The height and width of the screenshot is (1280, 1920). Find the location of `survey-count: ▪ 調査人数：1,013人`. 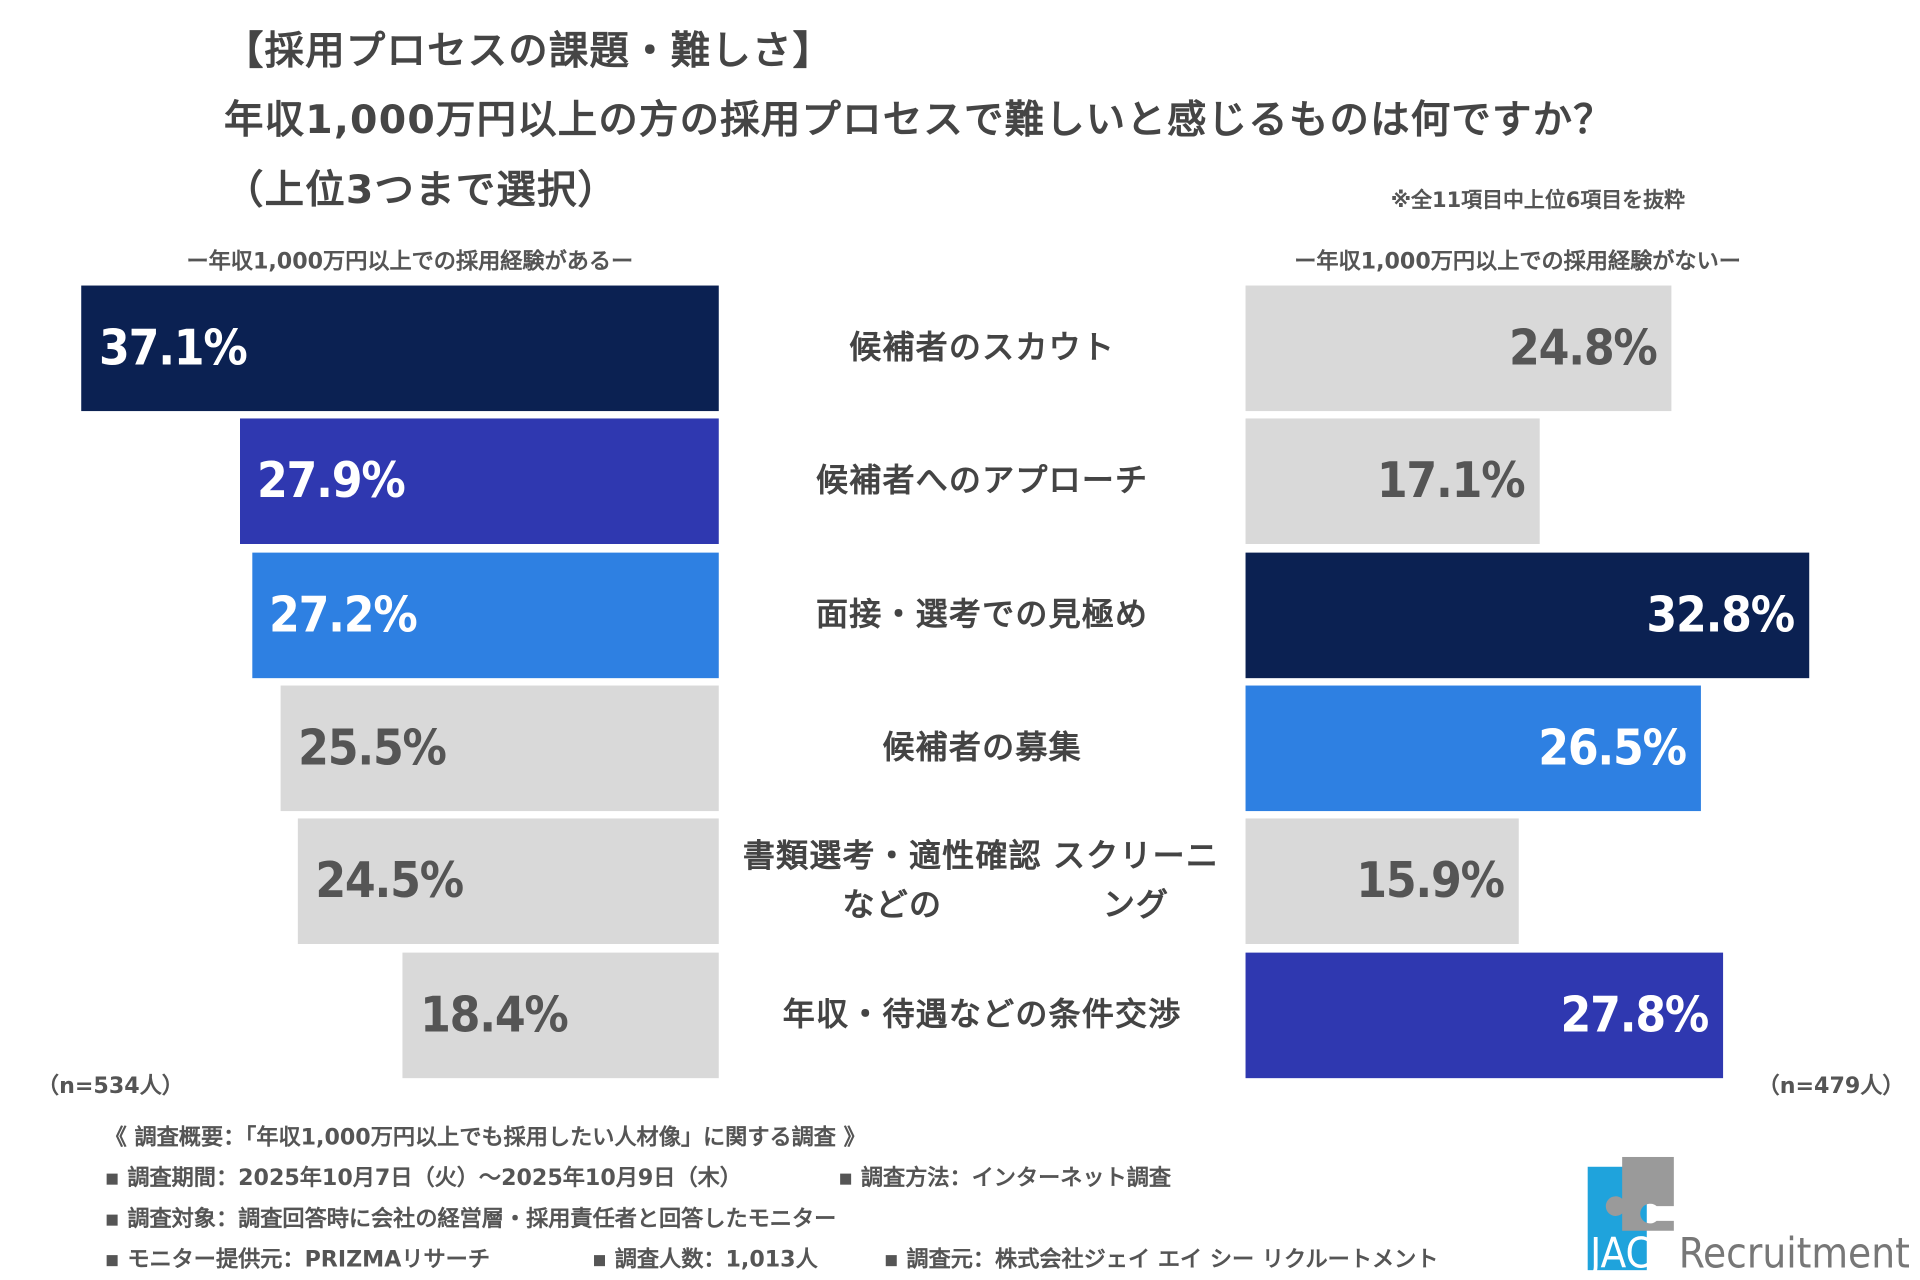

survey-count: ▪ 調査人数：1,013人 is located at coordinates (705, 1259).